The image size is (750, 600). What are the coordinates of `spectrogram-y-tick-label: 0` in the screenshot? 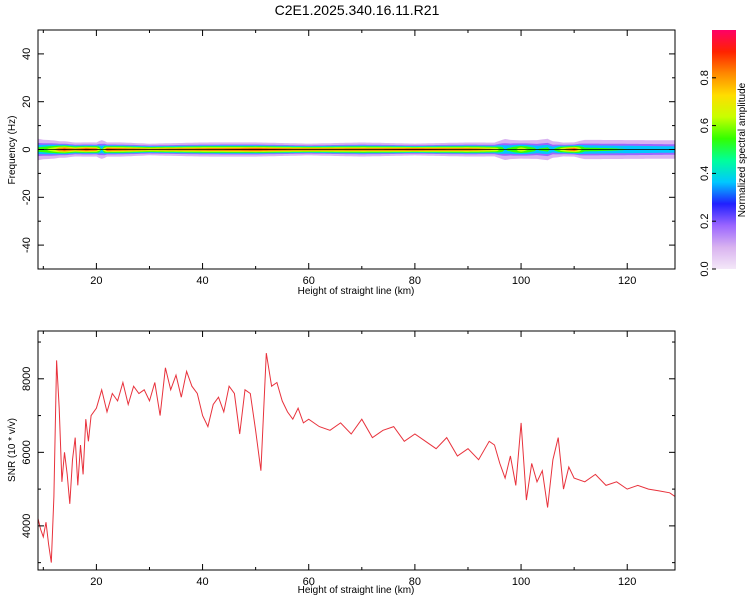 It's located at (27, 149).